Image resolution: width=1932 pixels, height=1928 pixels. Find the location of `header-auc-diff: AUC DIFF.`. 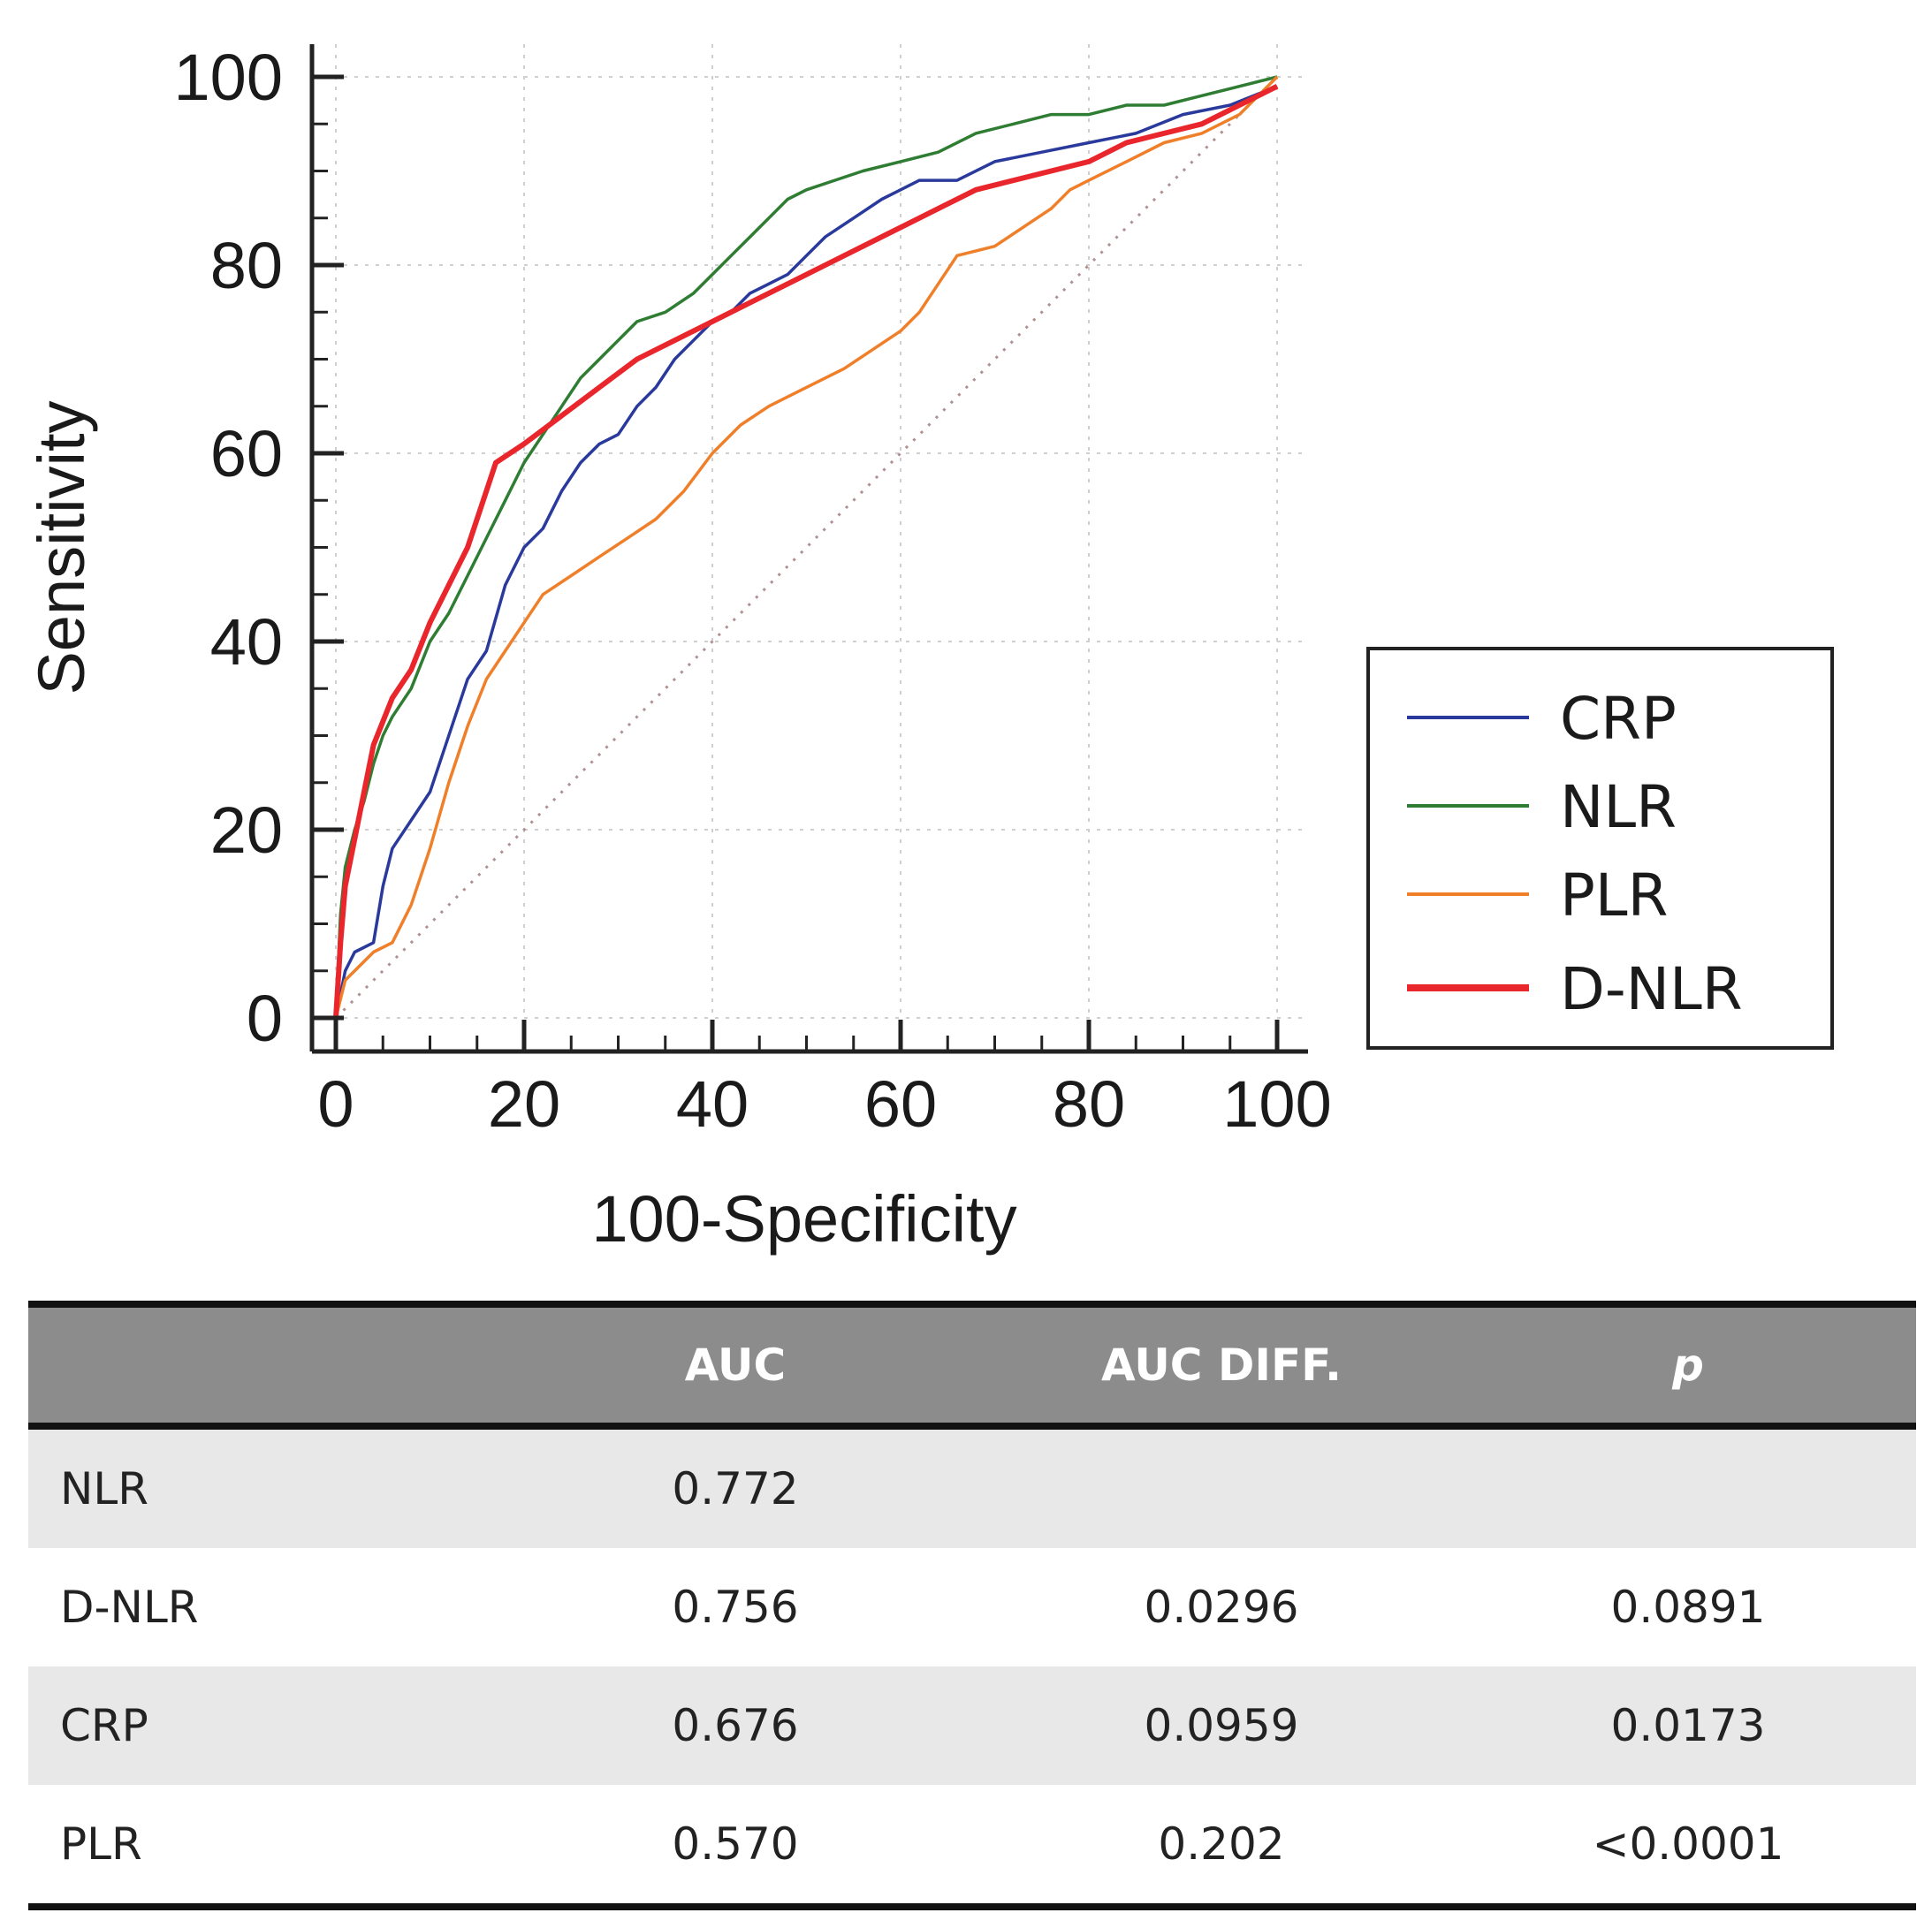

header-auc-diff: AUC DIFF. is located at coordinates (1221, 1365).